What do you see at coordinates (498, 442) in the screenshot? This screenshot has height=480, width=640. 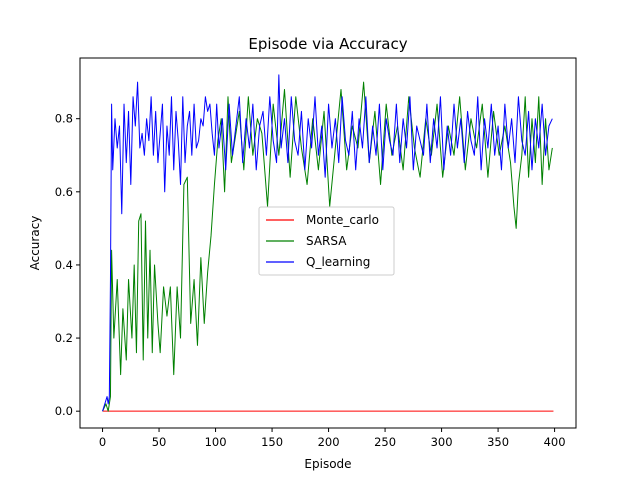 I see `x-tick-label: 350` at bounding box center [498, 442].